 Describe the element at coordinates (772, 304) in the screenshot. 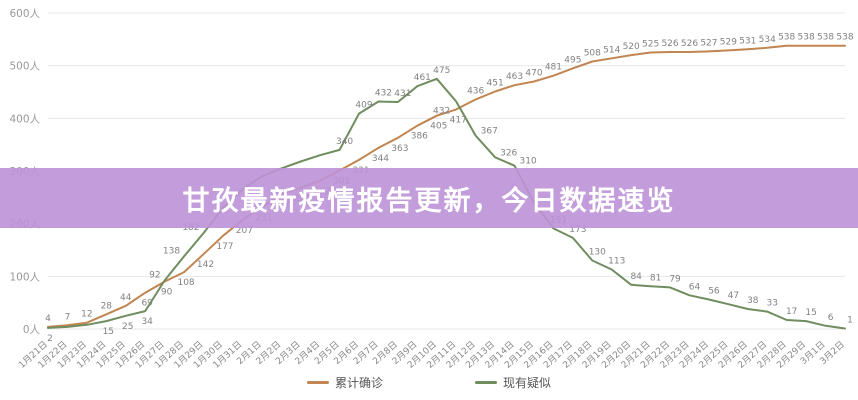

I see `point-label: 33` at that location.